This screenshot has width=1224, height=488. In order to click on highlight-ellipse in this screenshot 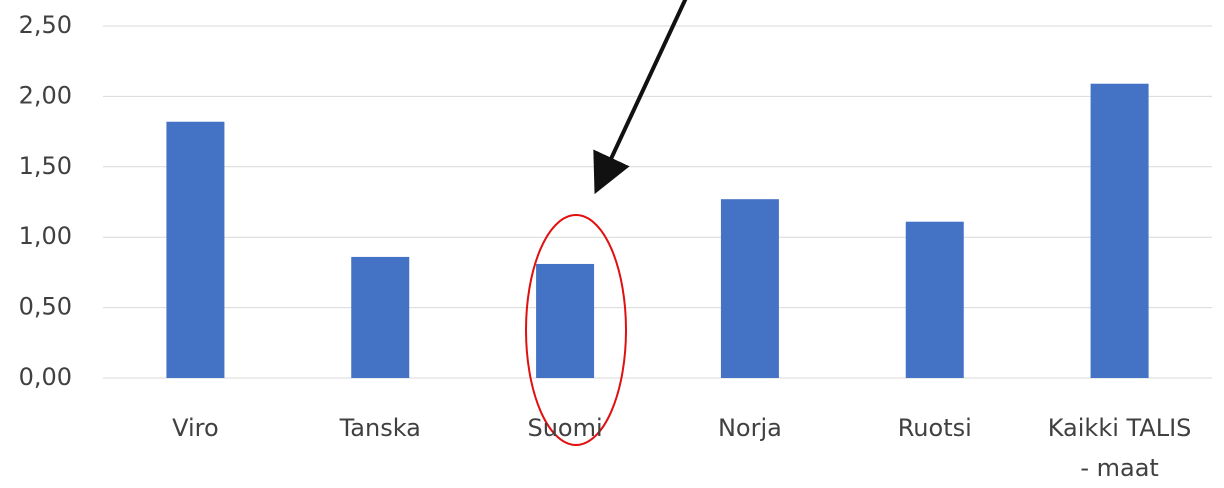, I will do `click(576, 330)`.